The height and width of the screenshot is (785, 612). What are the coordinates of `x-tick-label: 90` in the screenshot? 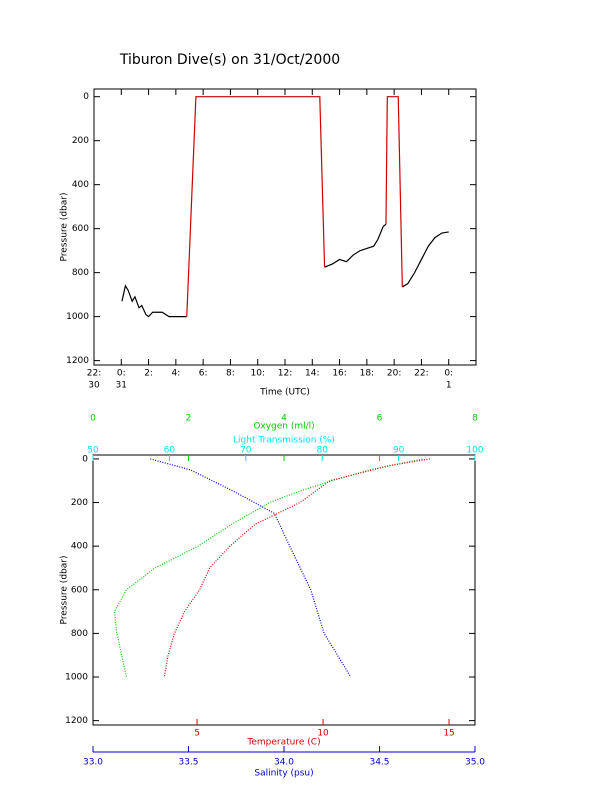 It's located at (399, 451).